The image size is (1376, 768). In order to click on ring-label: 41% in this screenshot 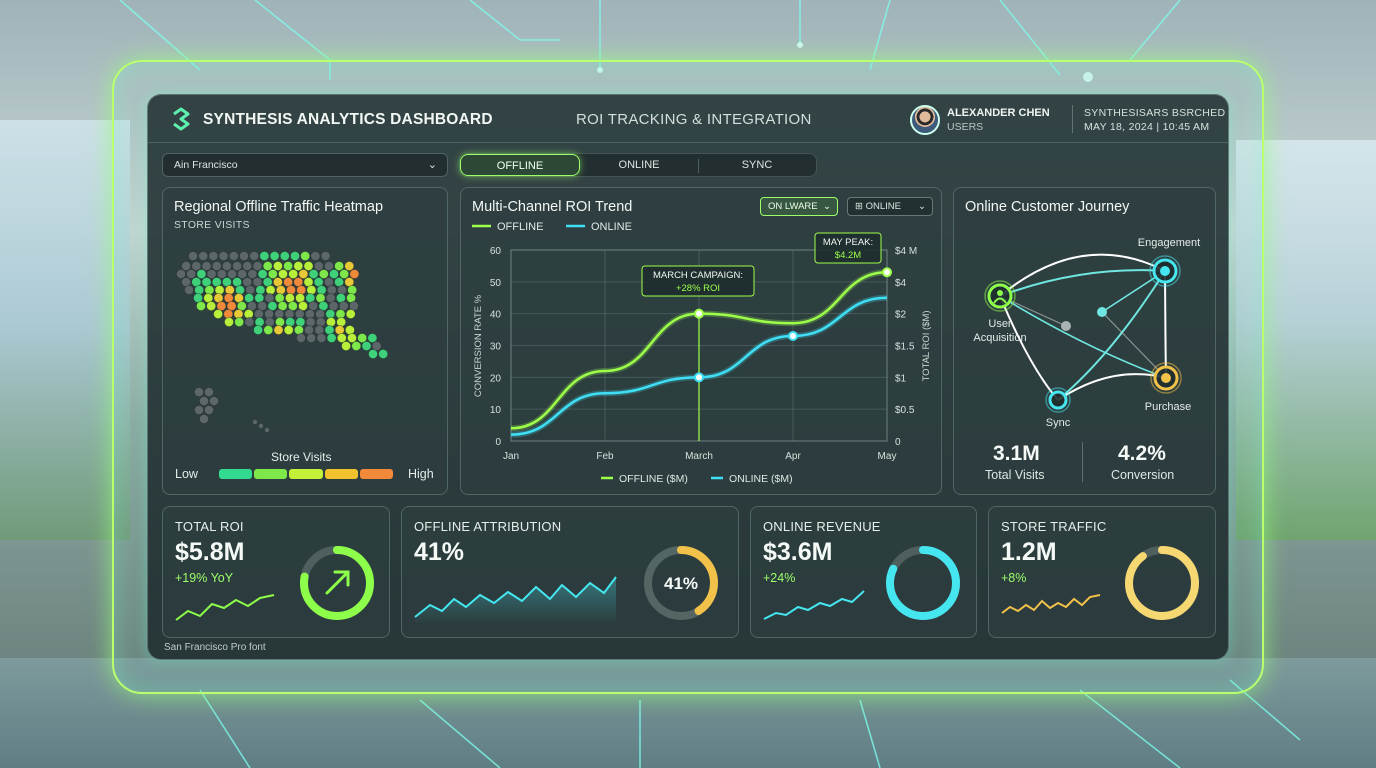, I will do `click(681, 583)`.